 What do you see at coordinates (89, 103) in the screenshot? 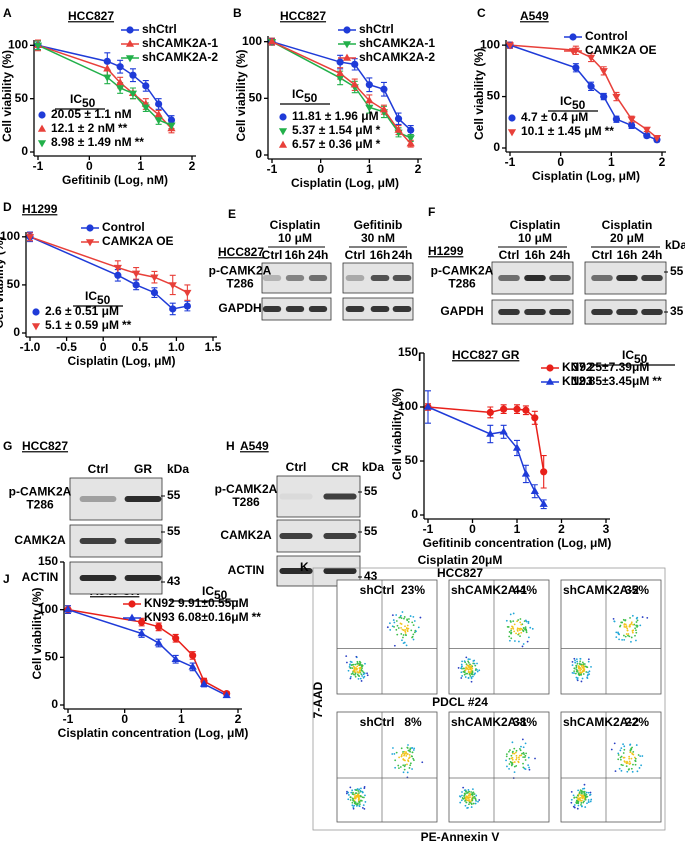
I see `ic50-sub: 50` at bounding box center [89, 103].